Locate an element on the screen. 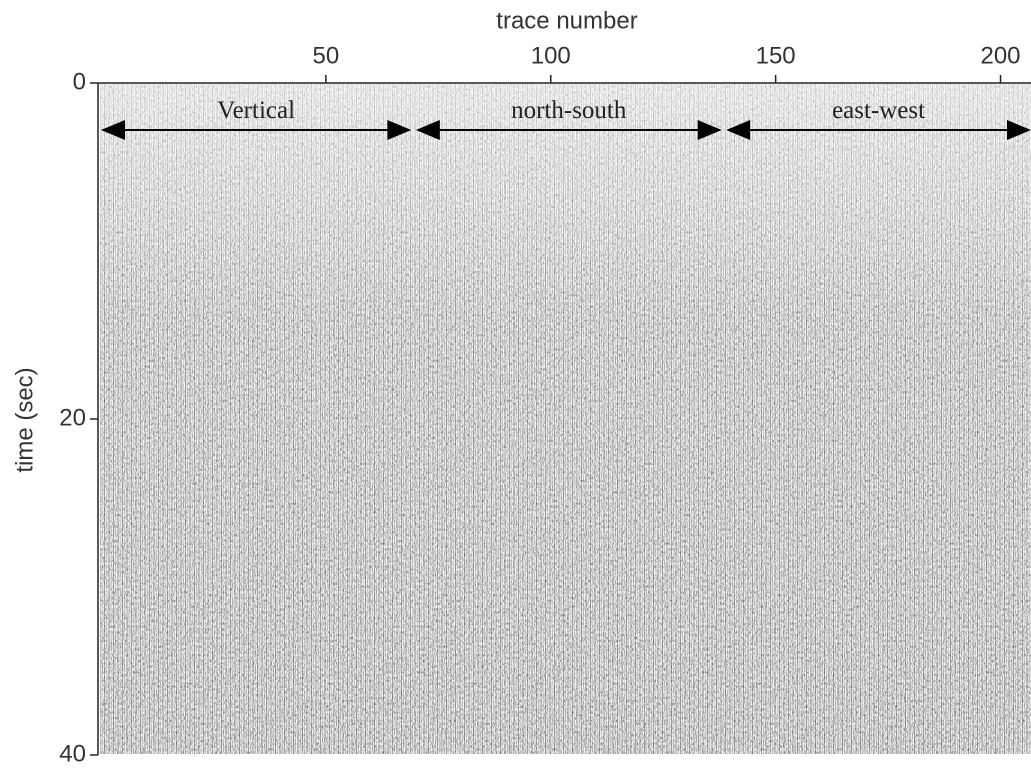 Image resolution: width=1031 pixels, height=776 pixels. y-tick-label: 0 is located at coordinates (79, 81).